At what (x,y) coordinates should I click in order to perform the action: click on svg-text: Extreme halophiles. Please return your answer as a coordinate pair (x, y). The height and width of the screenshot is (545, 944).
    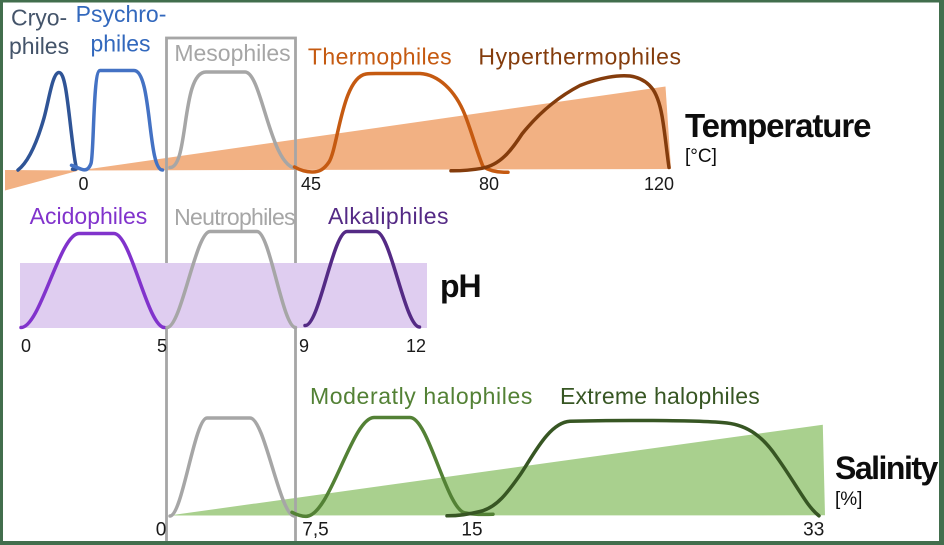
    Looking at the image, I should click on (660, 396).